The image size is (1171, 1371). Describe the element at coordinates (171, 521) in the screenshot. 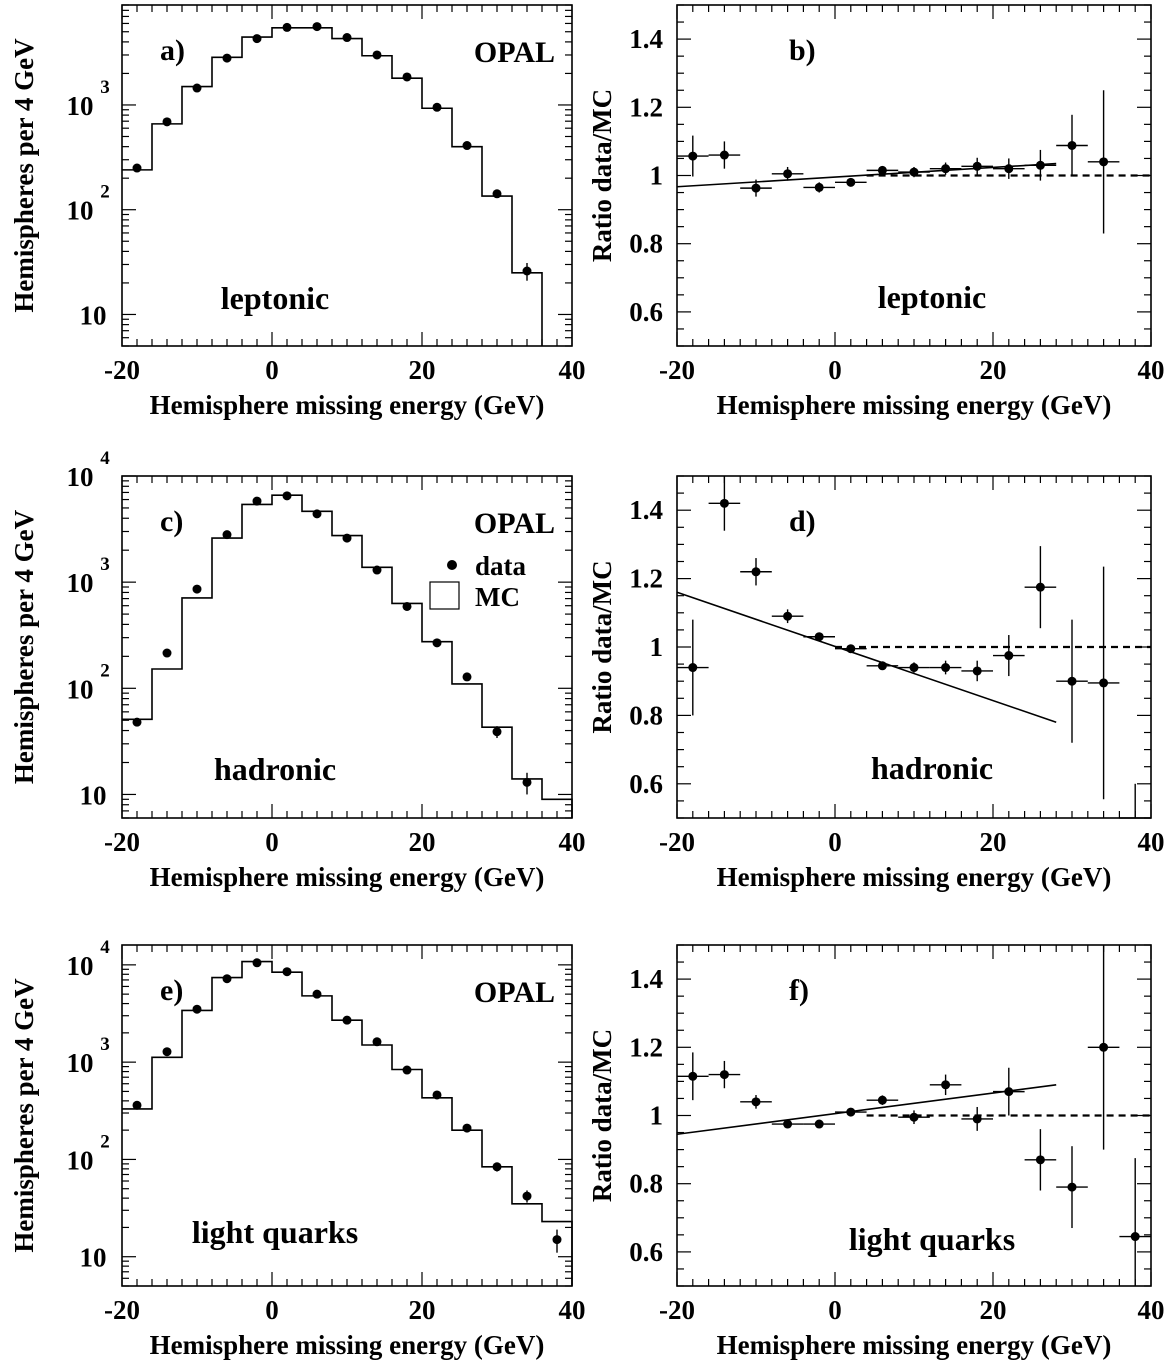

I see `panel-label: c)` at that location.